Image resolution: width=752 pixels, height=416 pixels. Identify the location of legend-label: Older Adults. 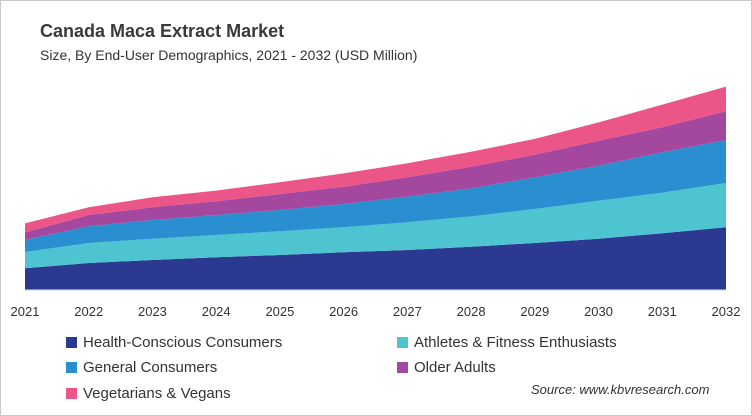
(455, 367).